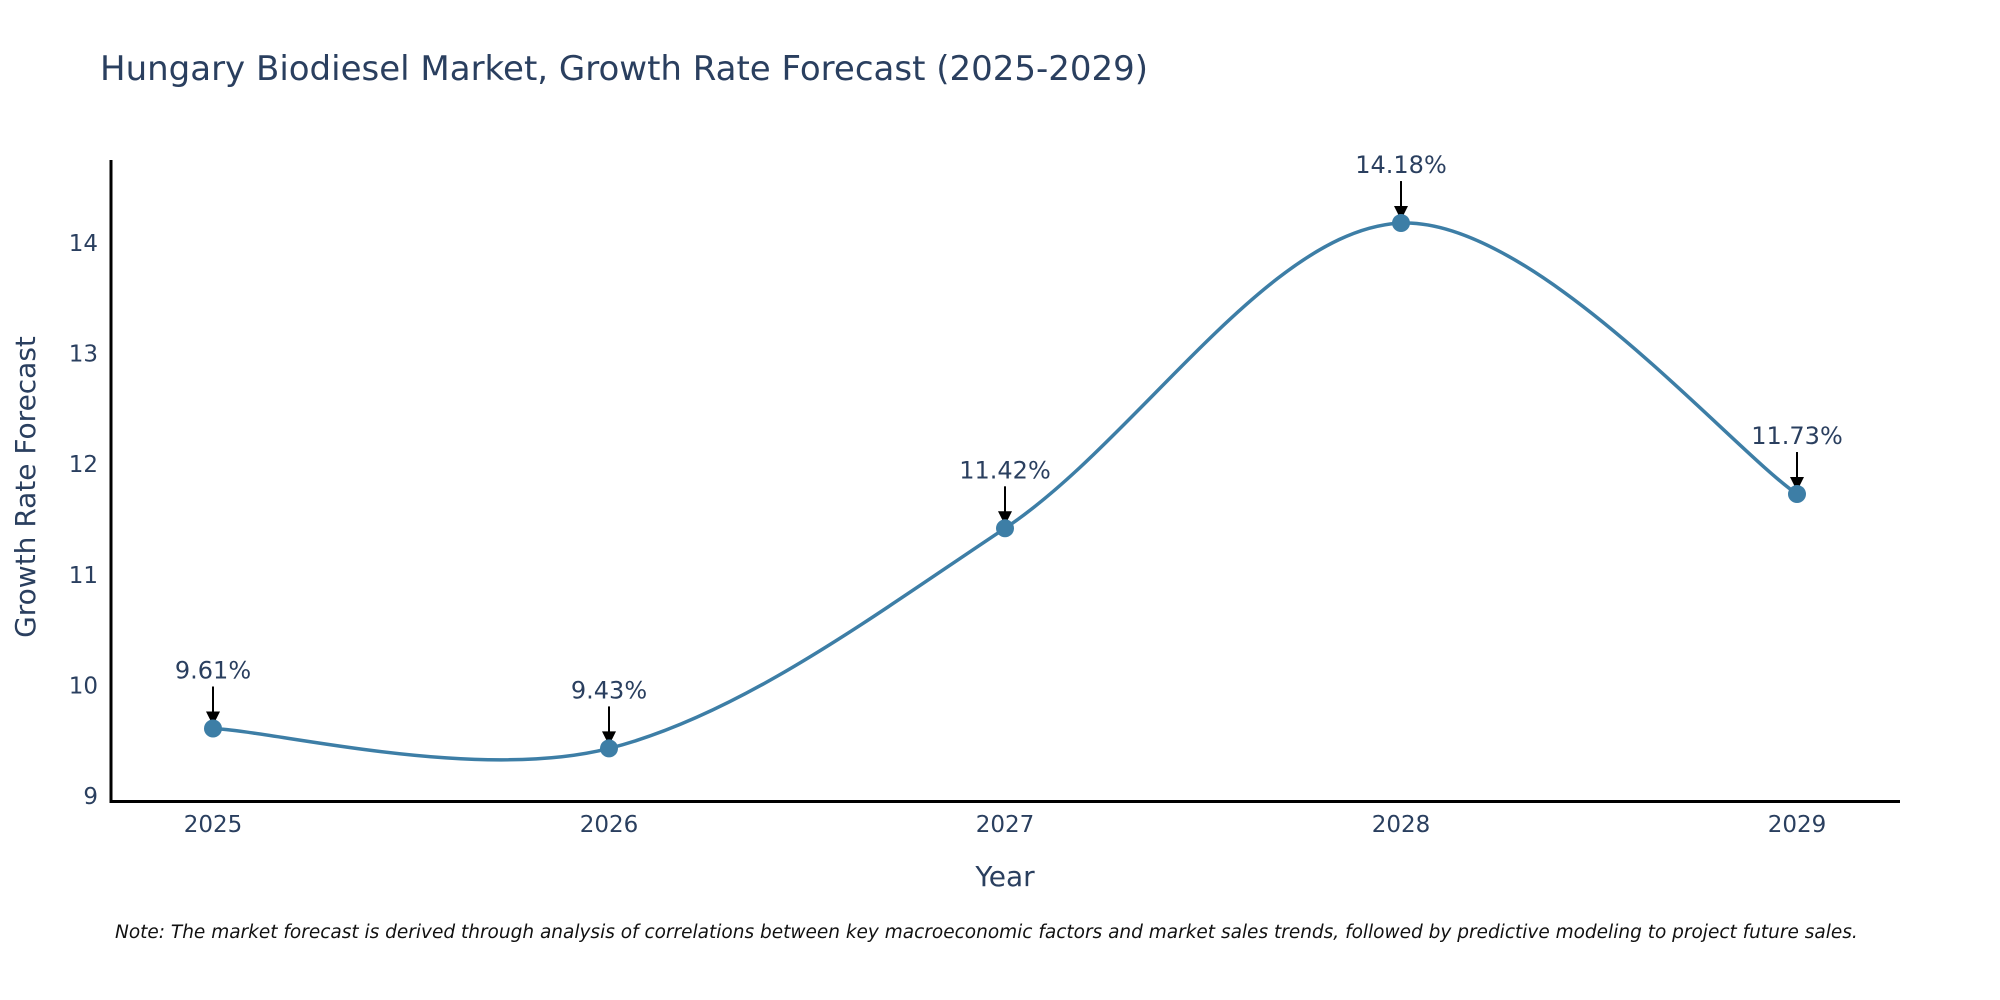 This screenshot has width=2000, height=1000. What do you see at coordinates (83, 576) in the screenshot?
I see `y-tick-label: 11` at bounding box center [83, 576].